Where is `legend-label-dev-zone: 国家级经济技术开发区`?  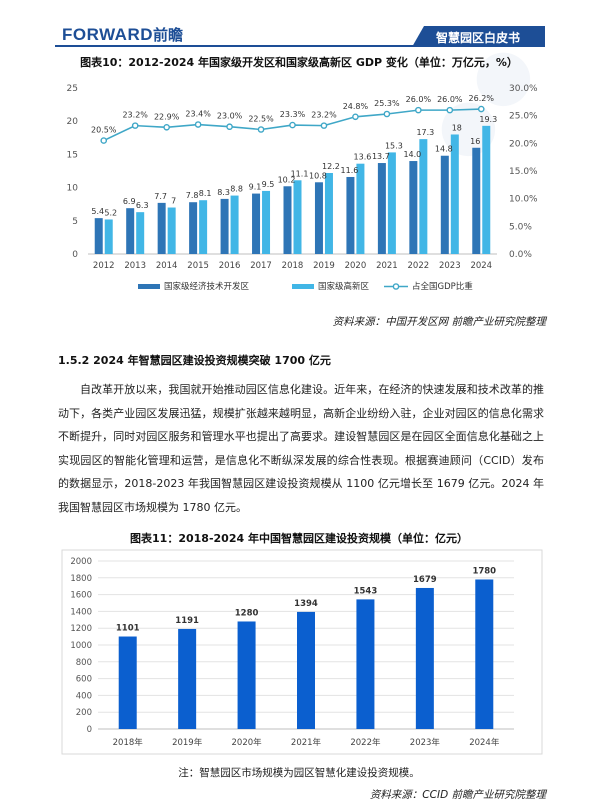 legend-label-dev-zone: 国家级经济技术开发区 is located at coordinates (207, 286).